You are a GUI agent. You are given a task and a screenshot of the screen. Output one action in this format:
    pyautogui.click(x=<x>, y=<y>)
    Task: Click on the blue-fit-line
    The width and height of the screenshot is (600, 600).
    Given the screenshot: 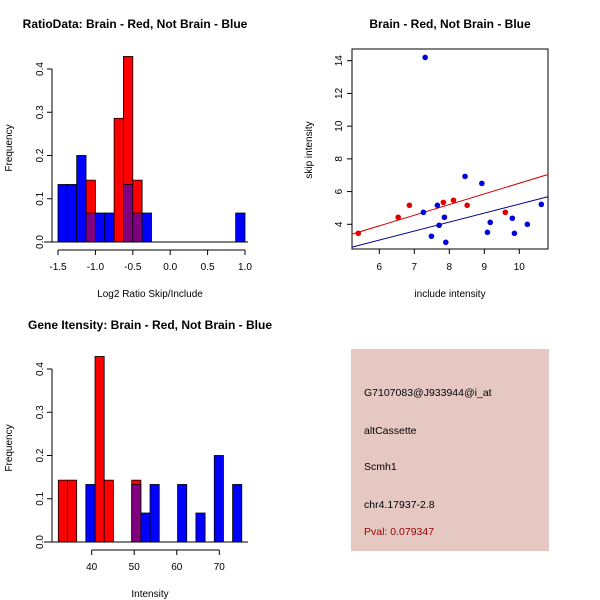 What is the action you would take?
    pyautogui.click(x=450, y=222)
    